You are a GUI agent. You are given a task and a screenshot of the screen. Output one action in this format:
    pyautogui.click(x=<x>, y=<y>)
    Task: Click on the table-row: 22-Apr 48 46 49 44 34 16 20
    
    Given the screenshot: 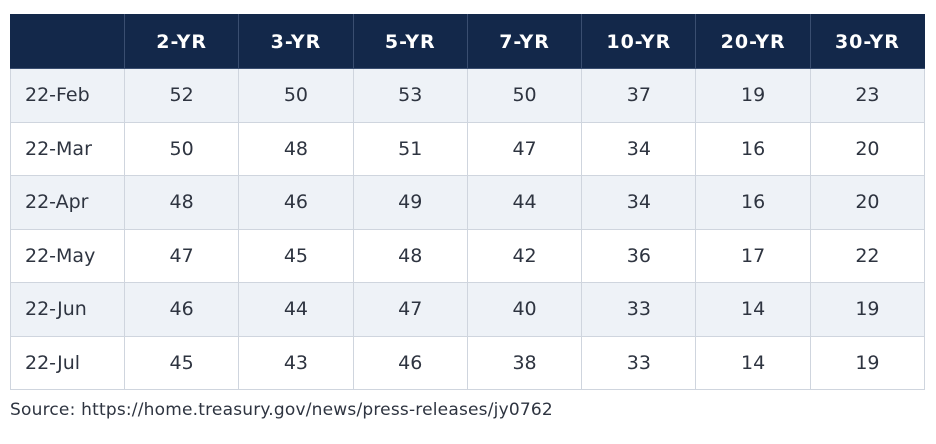 What is the action you would take?
    pyautogui.click(x=468, y=202)
    